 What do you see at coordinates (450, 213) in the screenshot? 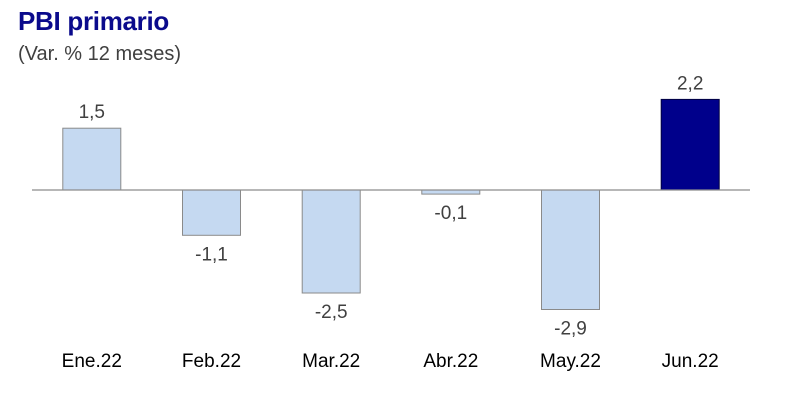
I see `data-label: -0,1` at bounding box center [450, 213].